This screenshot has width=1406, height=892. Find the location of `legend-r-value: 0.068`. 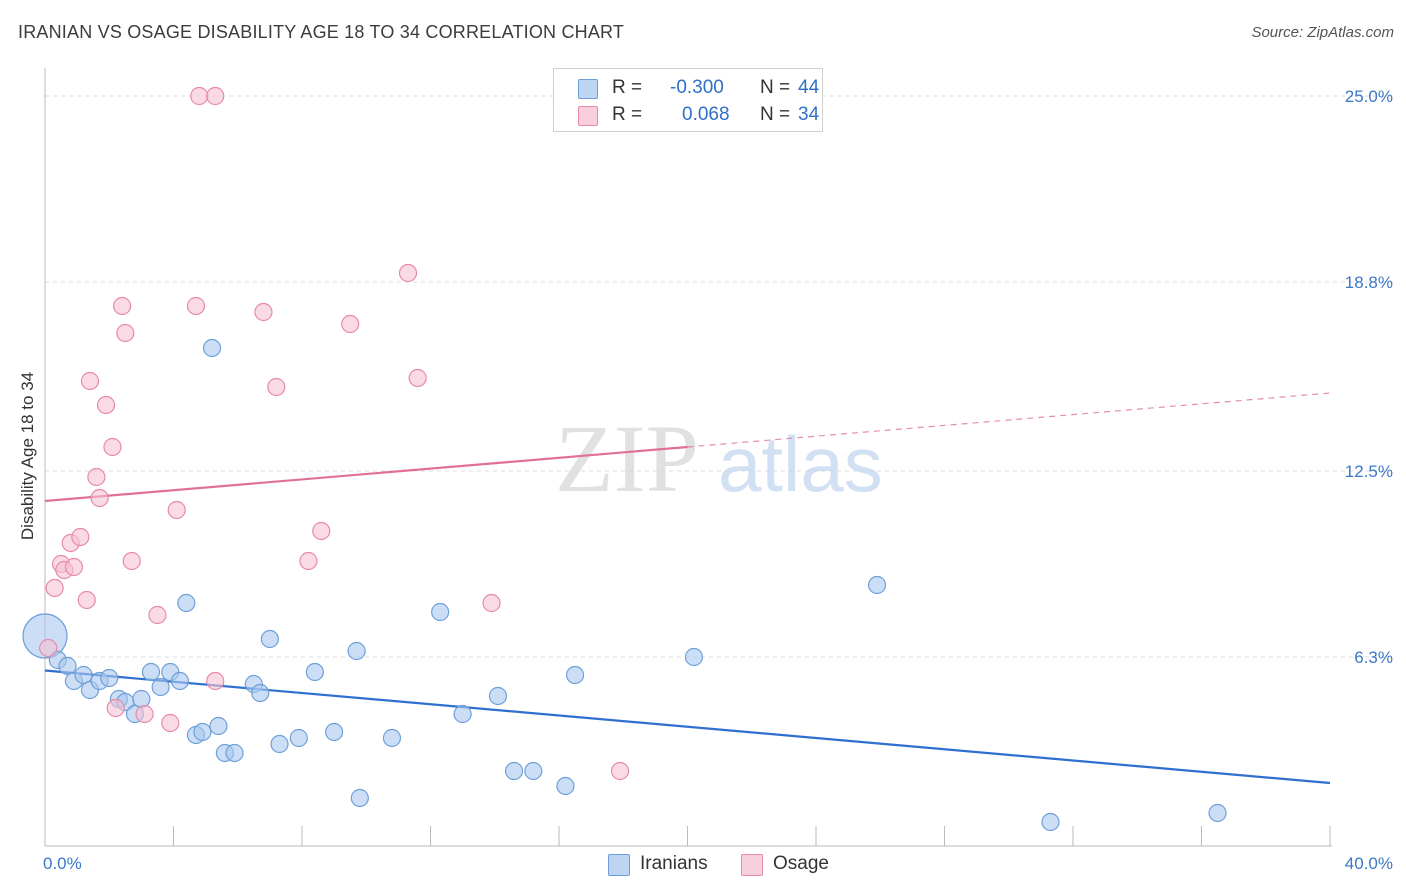

legend-r-value: 0.068 is located at coordinates (706, 114).